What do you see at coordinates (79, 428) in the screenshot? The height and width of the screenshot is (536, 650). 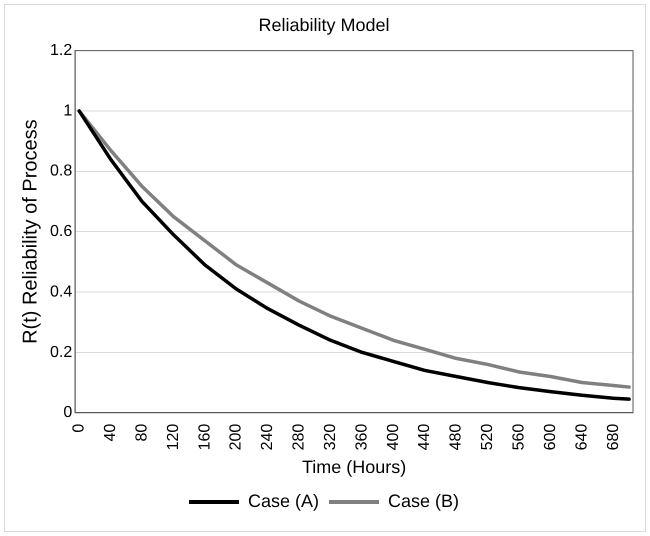 I see `x-tick-label: 0` at bounding box center [79, 428].